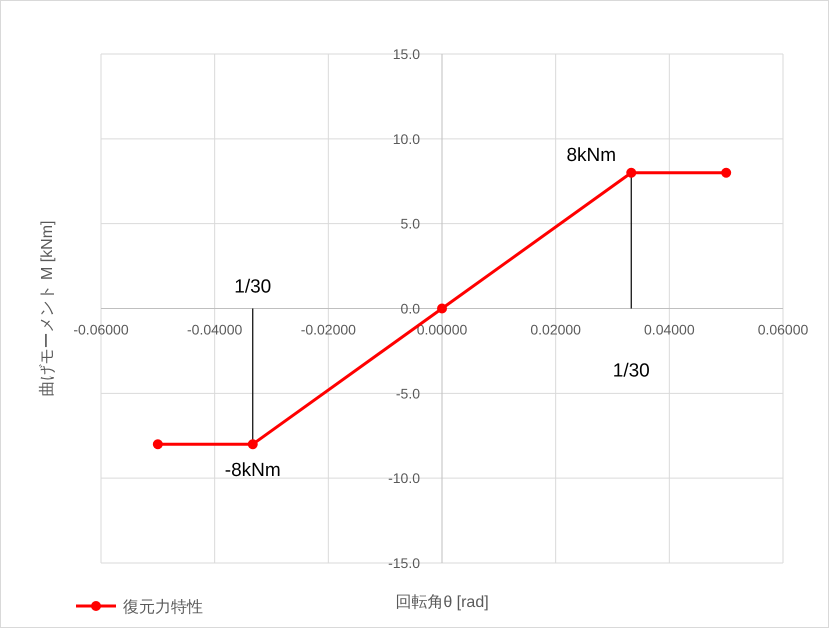 The image size is (829, 628). Describe the element at coordinates (783, 330) in the screenshot. I see `x-tick-label: 0.06000` at that location.